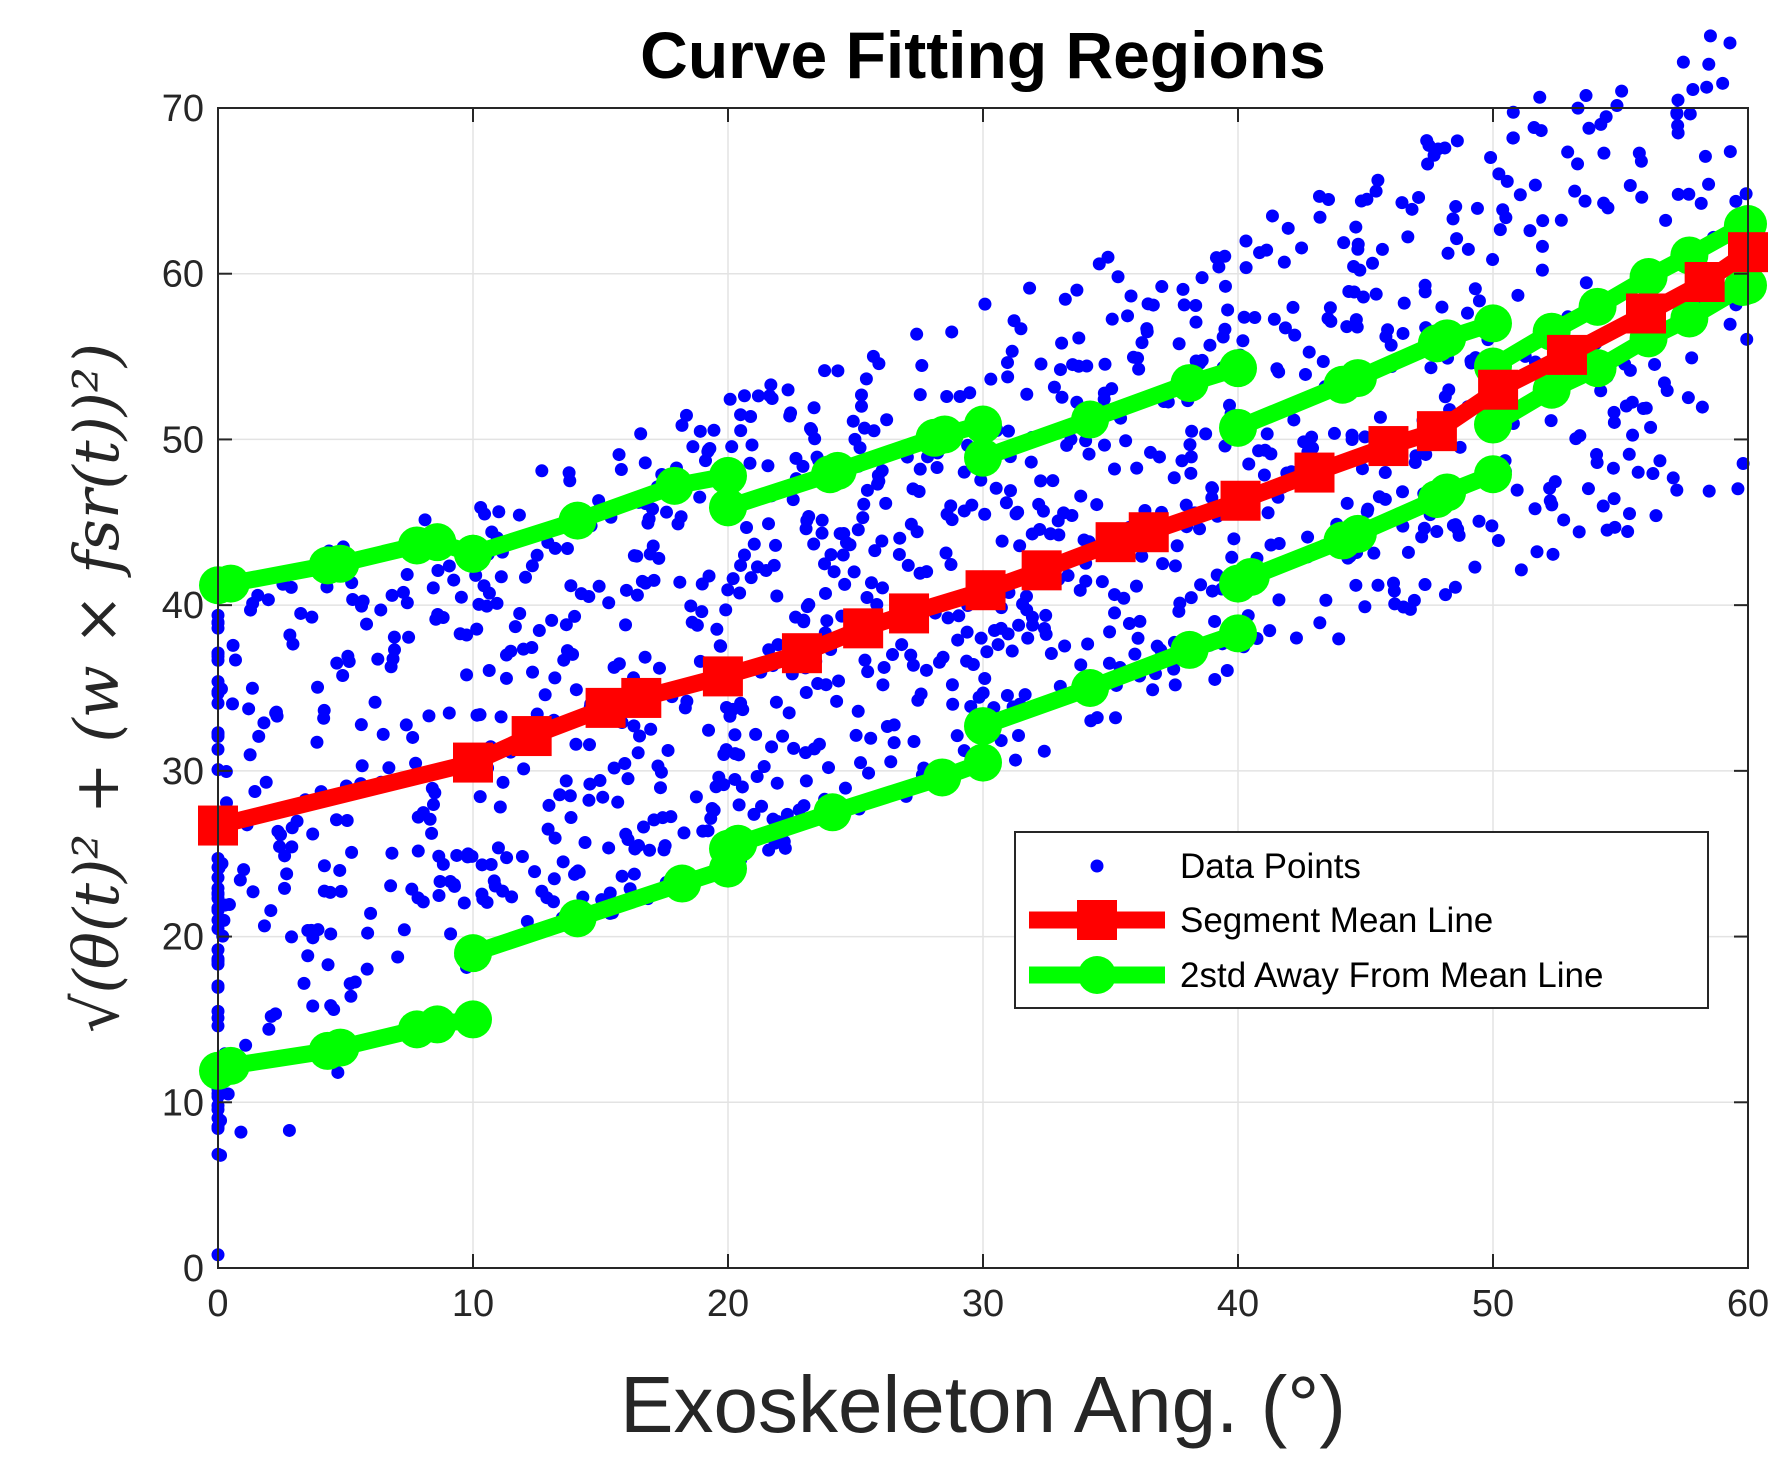 The height and width of the screenshot is (1475, 1782). I want to click on chart-title: Curve Fitting Regions, so click(983, 55).